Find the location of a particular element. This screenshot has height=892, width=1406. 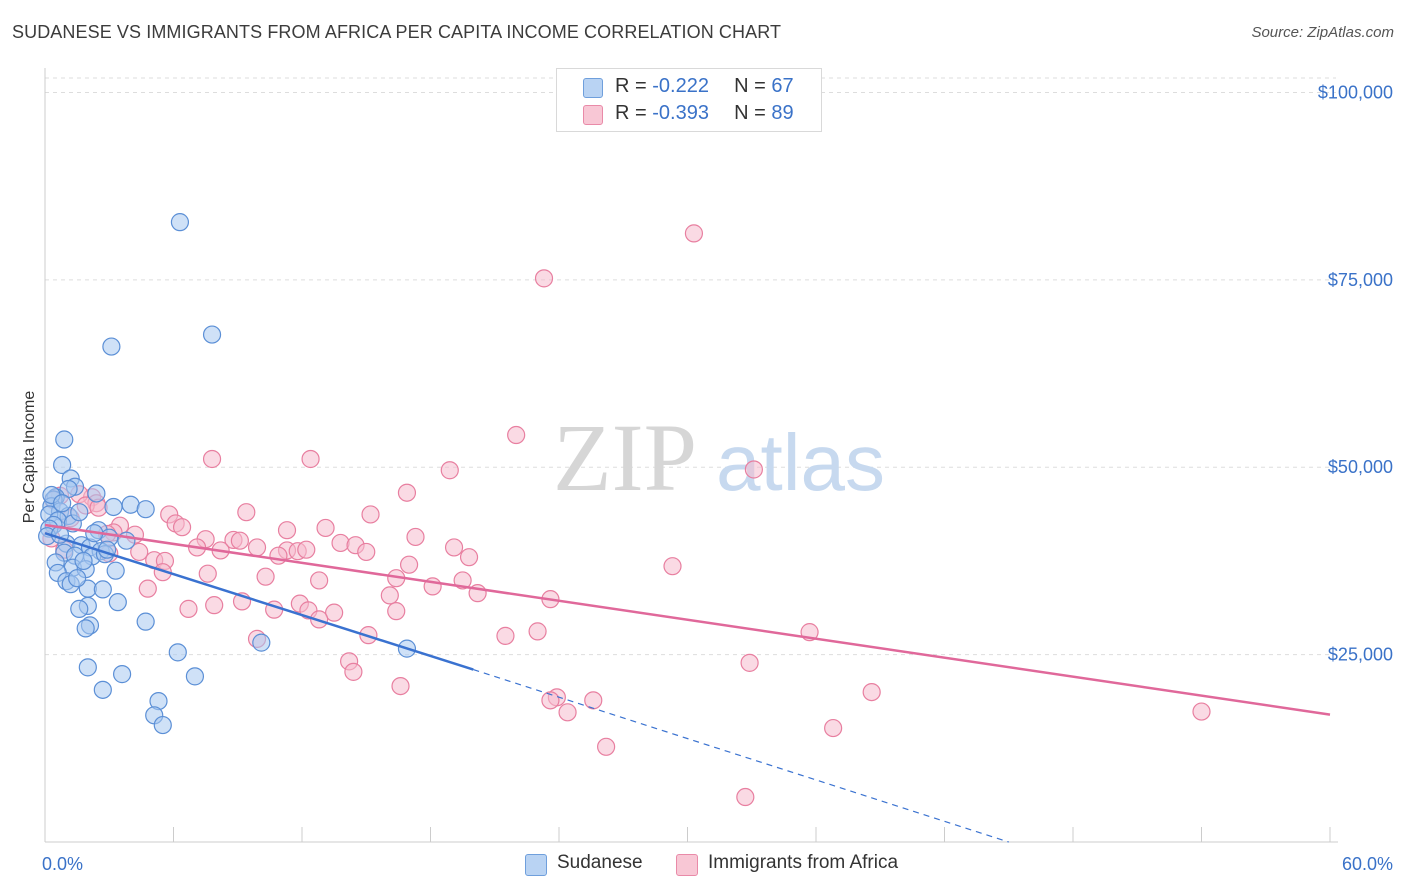

source-label: Source: ZipAtlas.com is located at coordinates (1322, 32).